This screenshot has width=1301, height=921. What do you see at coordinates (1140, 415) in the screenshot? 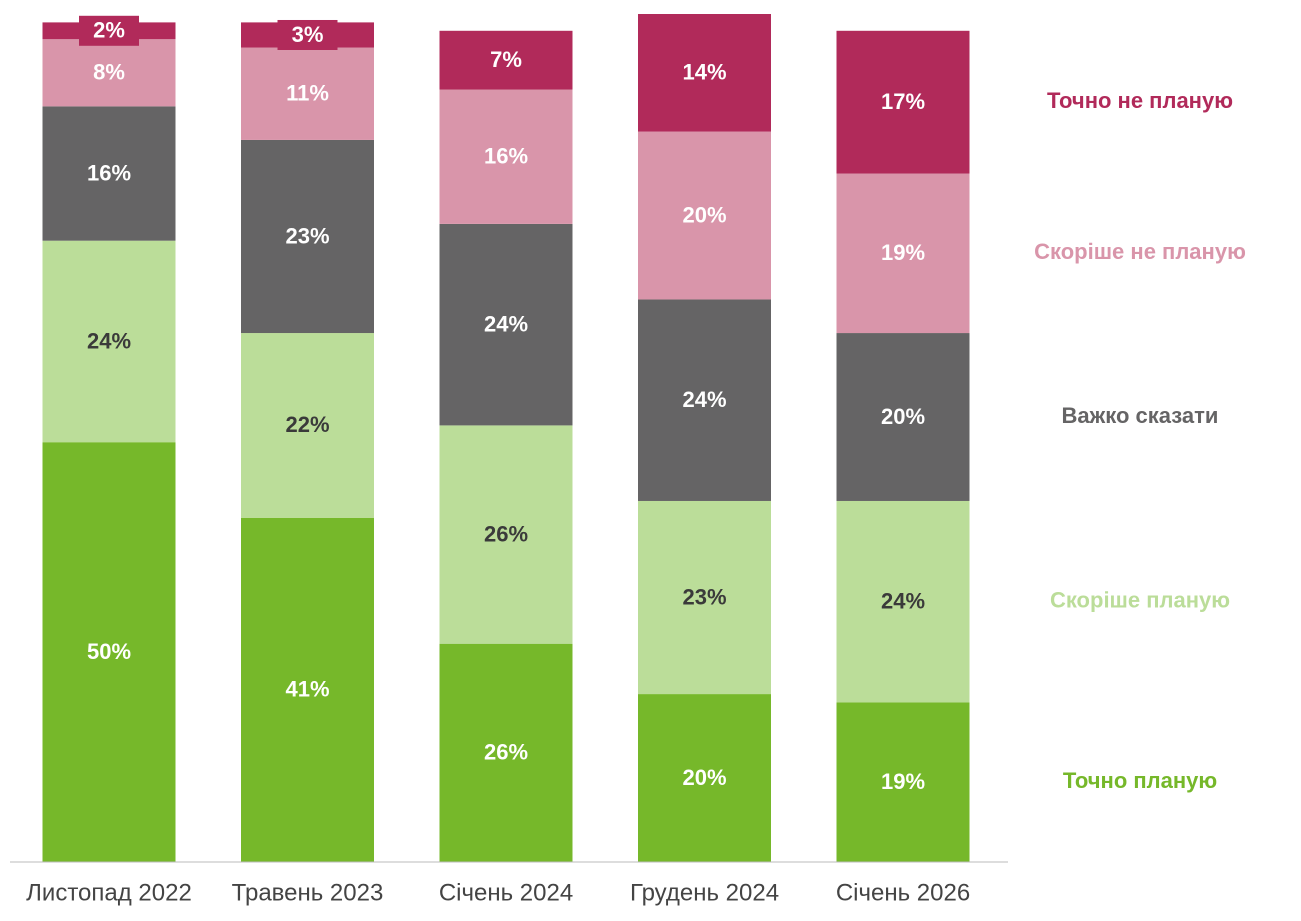
I see `legend-label: Важко сказати` at bounding box center [1140, 415].